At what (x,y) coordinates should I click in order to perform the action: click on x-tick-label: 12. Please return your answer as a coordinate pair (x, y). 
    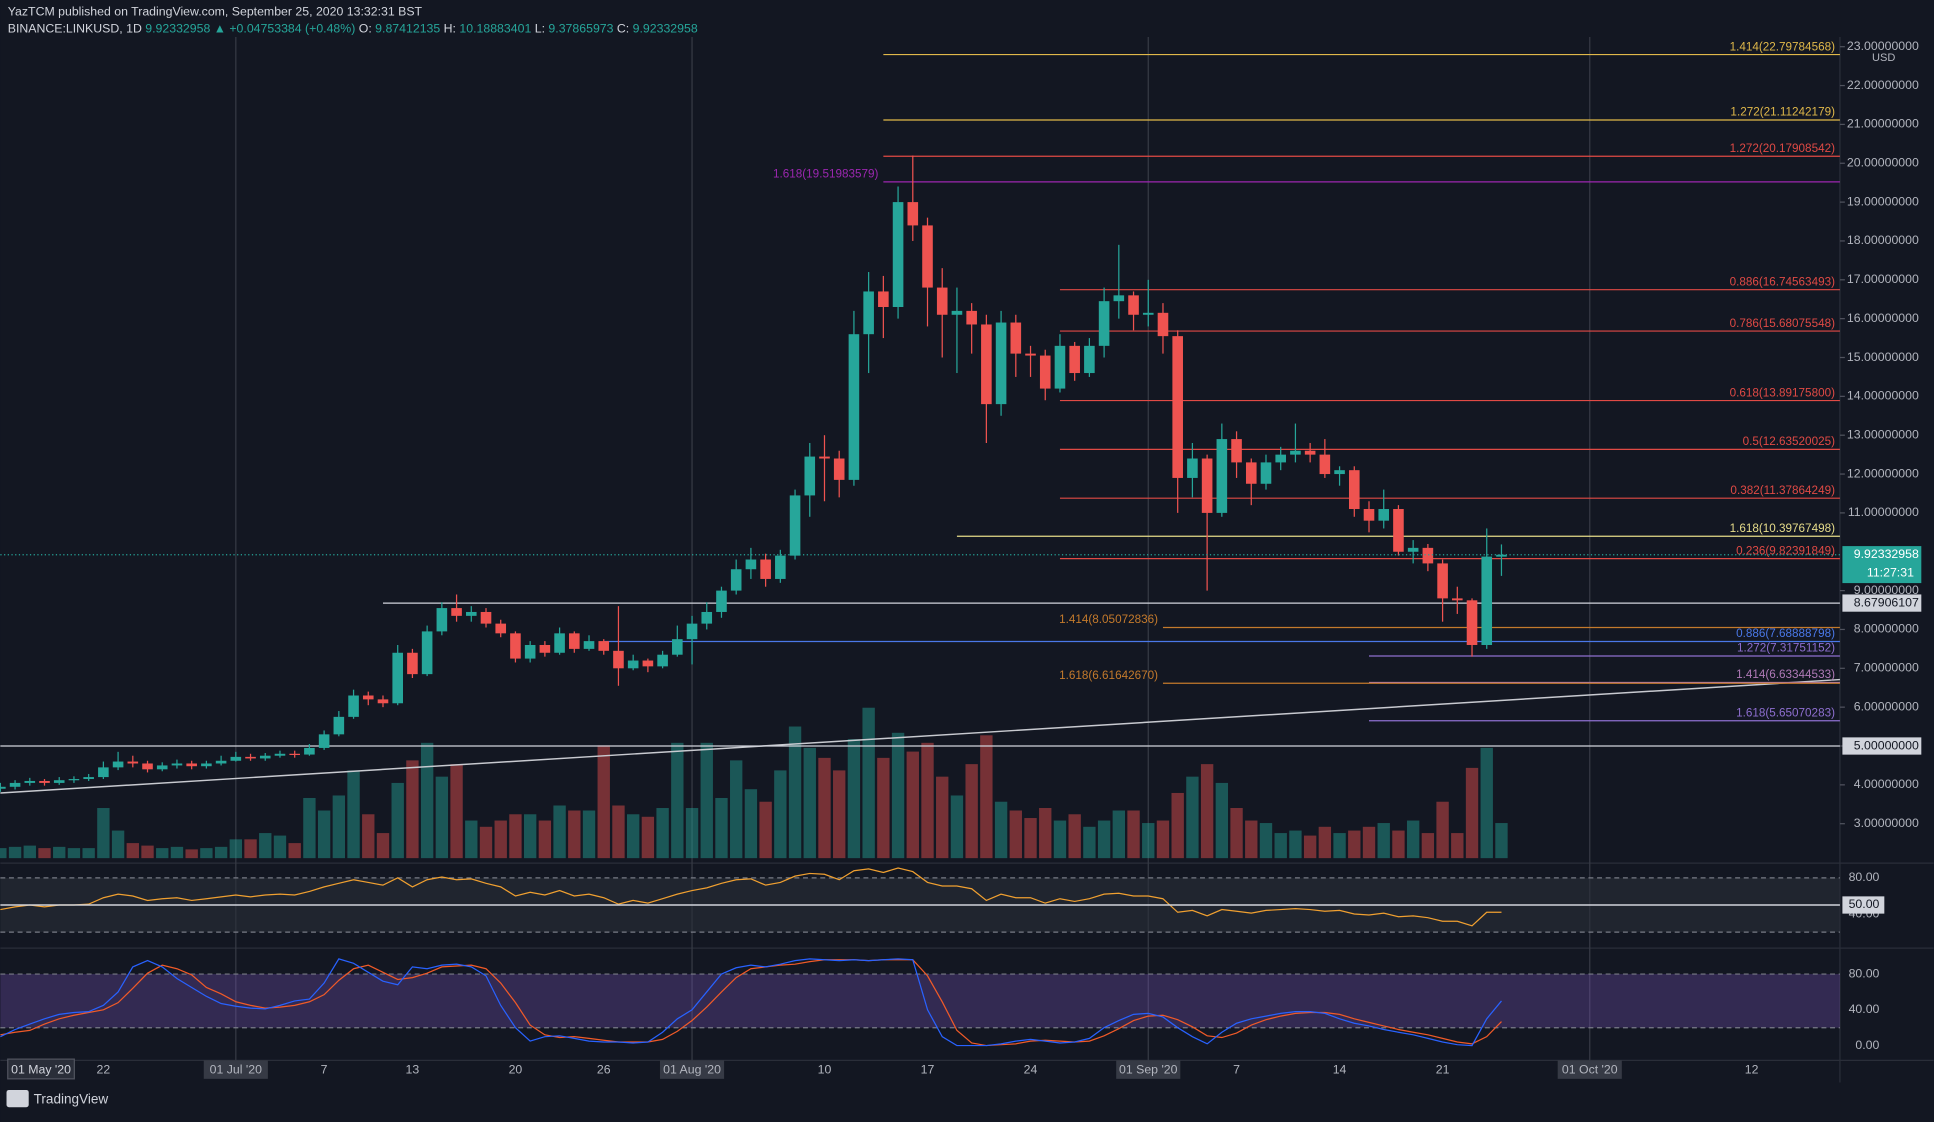
    Looking at the image, I should click on (1752, 1069).